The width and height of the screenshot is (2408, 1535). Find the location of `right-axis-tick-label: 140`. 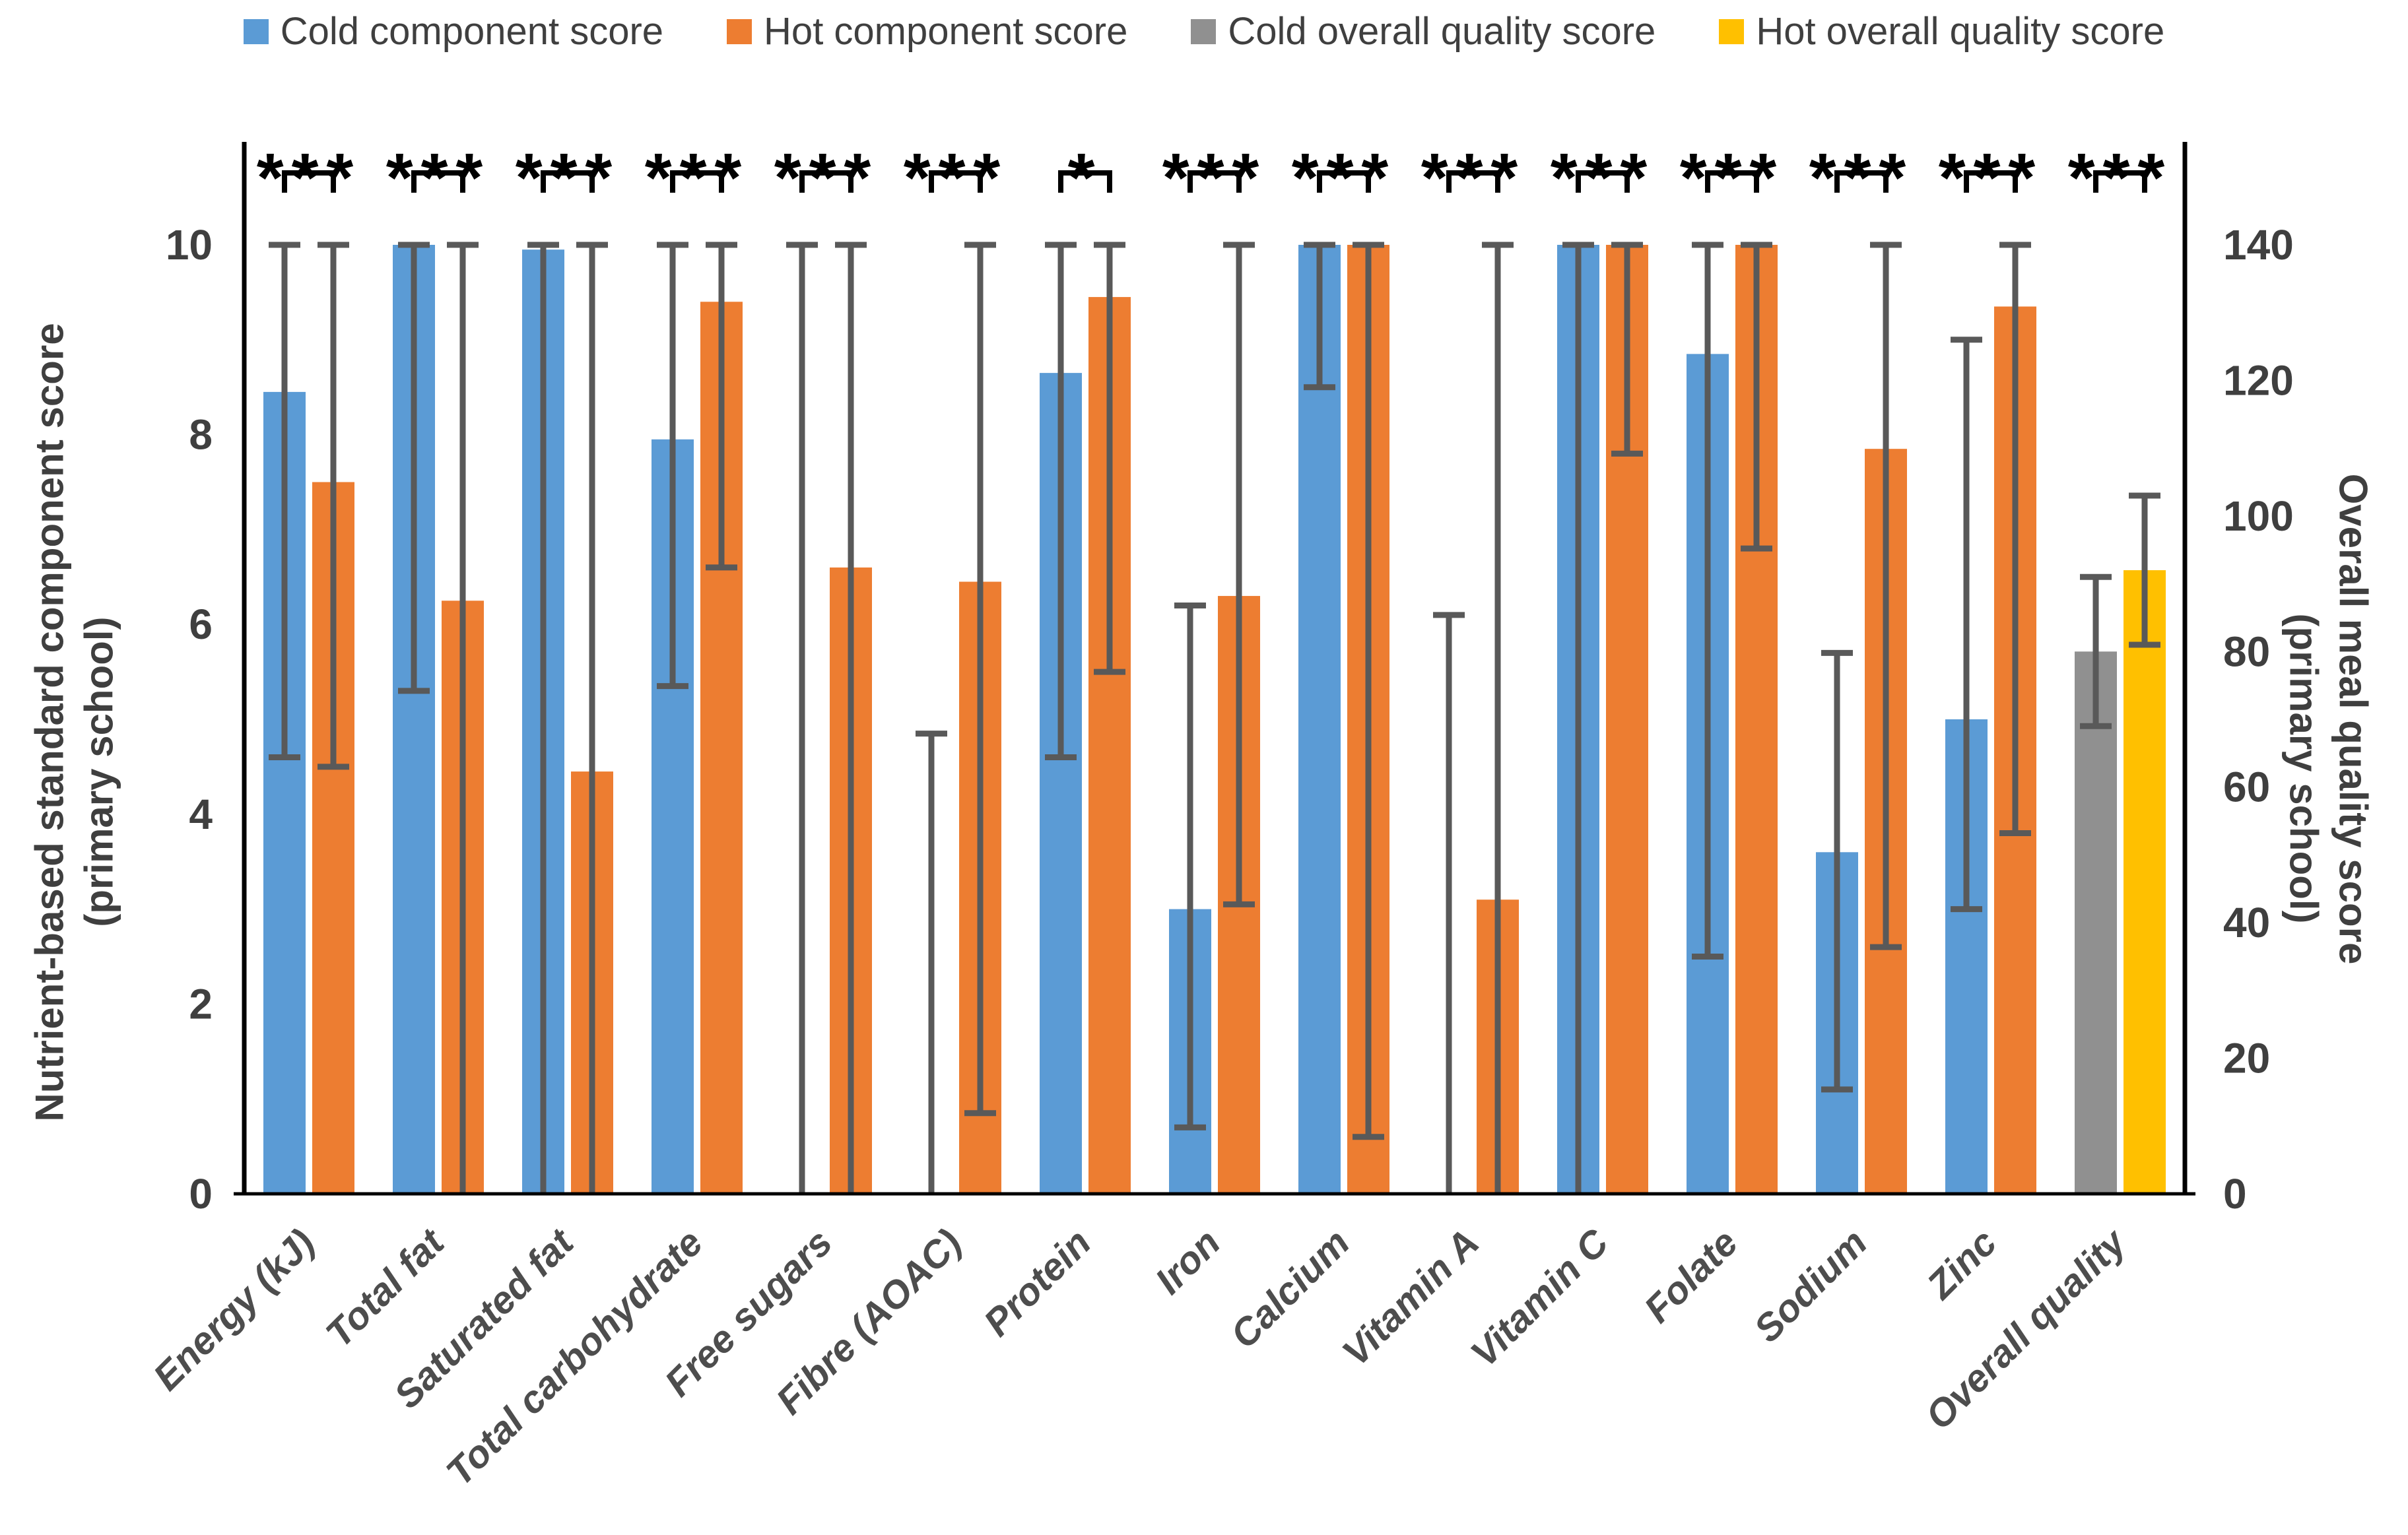

right-axis-tick-label: 140 is located at coordinates (2258, 245).